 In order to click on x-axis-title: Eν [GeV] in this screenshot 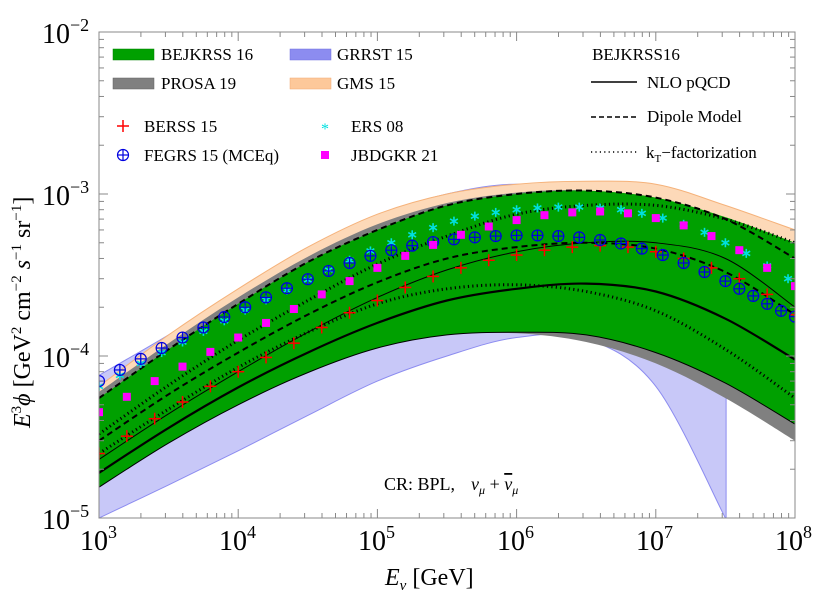, I will do `click(429, 579)`.